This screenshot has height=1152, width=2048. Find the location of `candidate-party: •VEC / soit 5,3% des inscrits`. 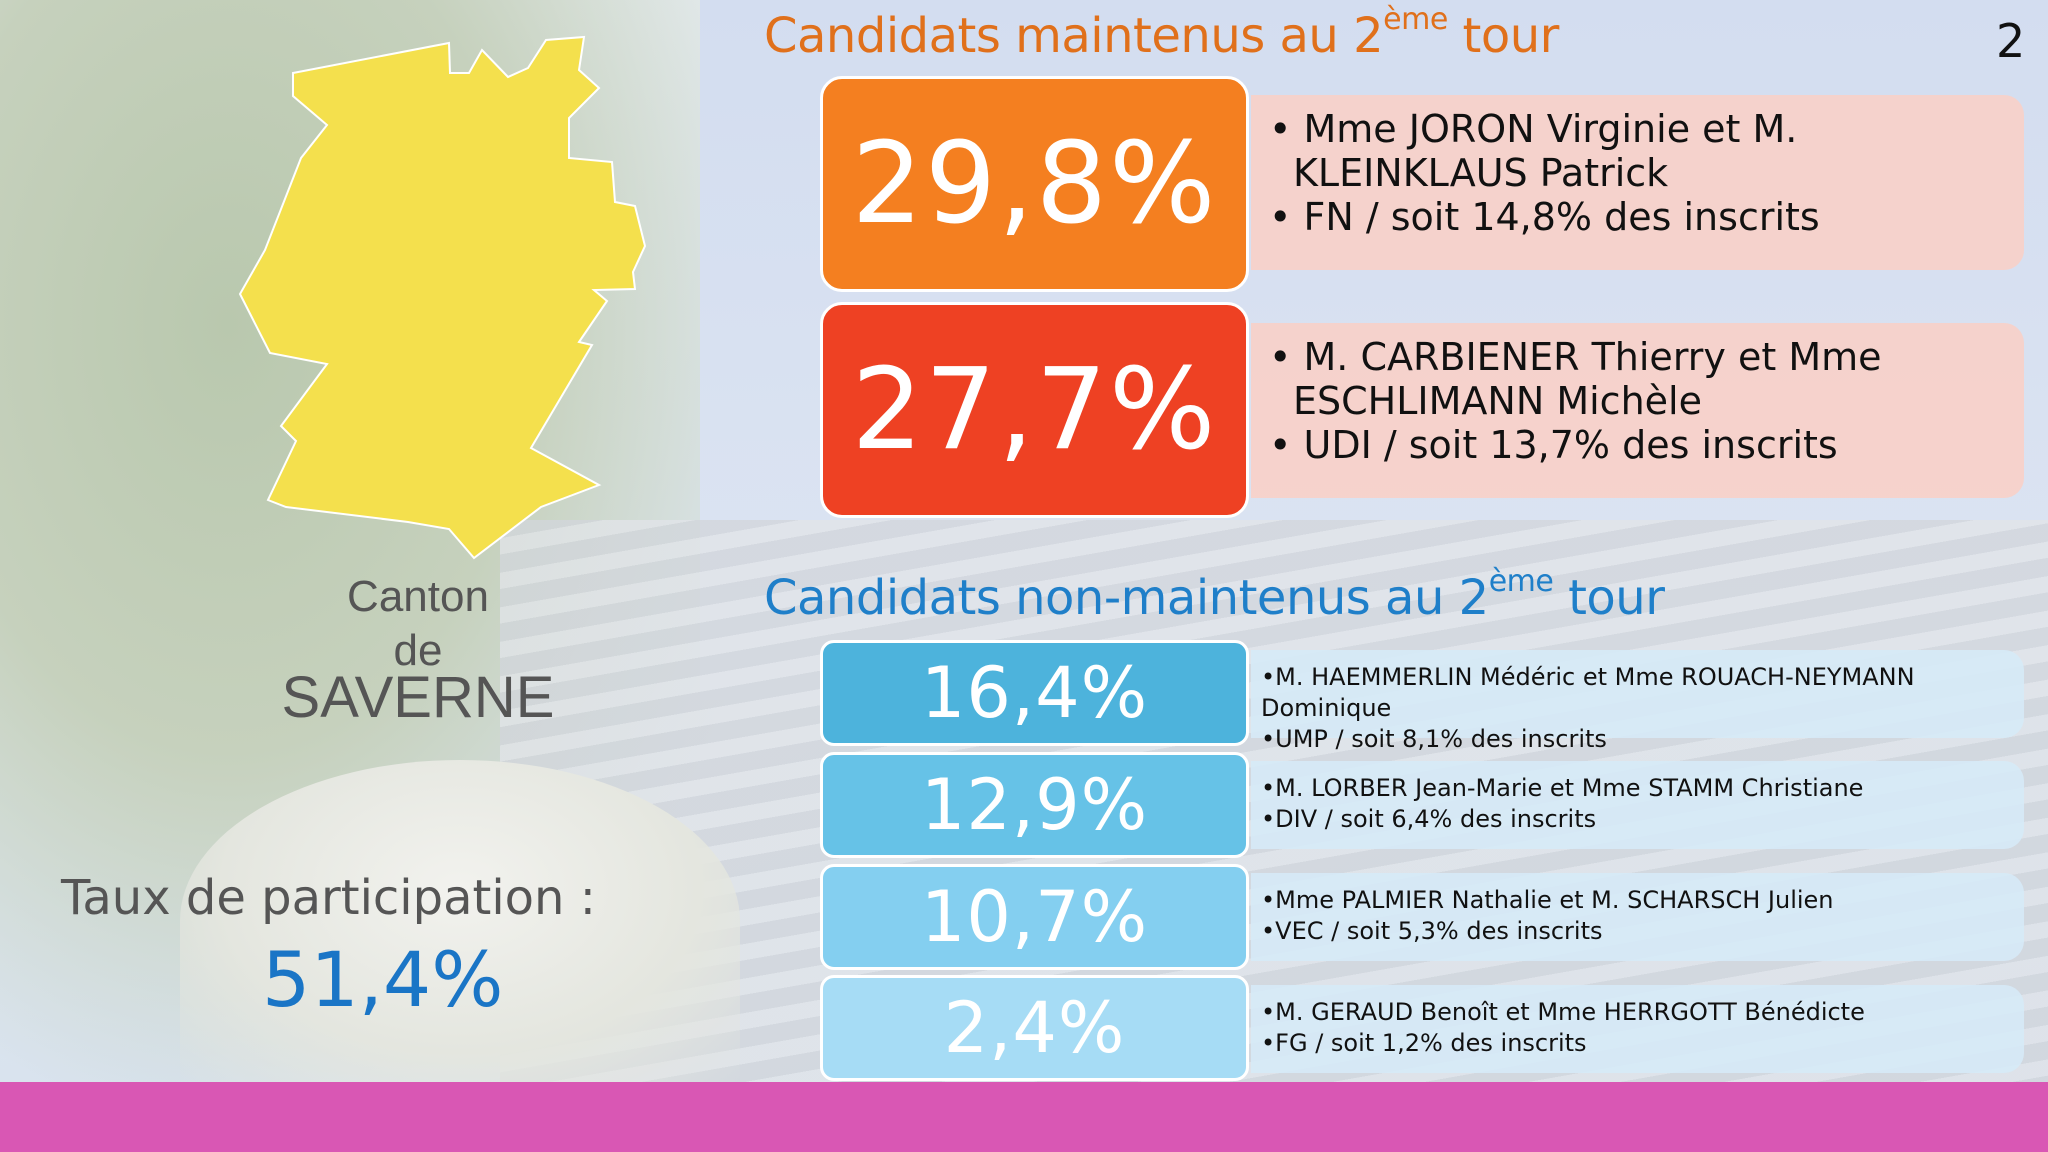

candidate-party: •VEC / soit 5,3% des inscrits is located at coordinates (1432, 931).